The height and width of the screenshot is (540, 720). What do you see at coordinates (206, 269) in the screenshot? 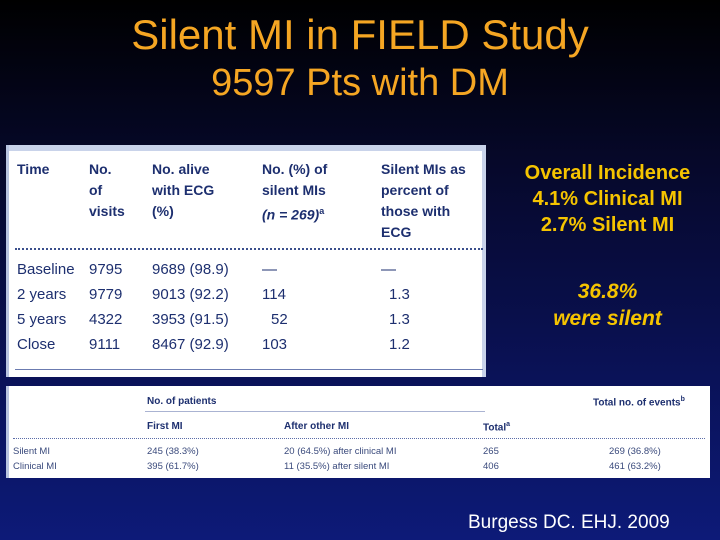
I see `table-row: Baseline 9795 9689 (98.9) — —` at bounding box center [206, 269].